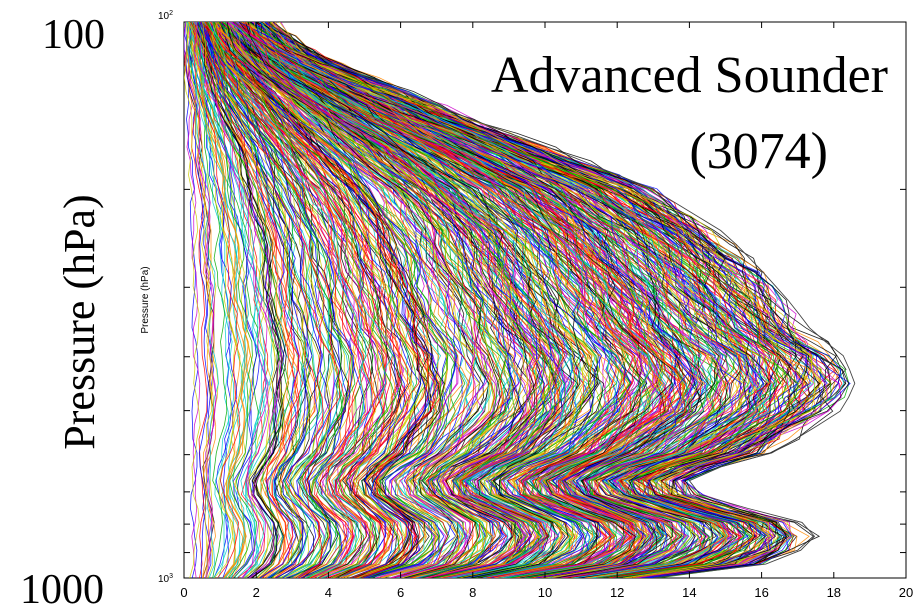 This screenshot has height=610, width=922. I want to click on y-tick-large-bottom: 1000, so click(62, 588).